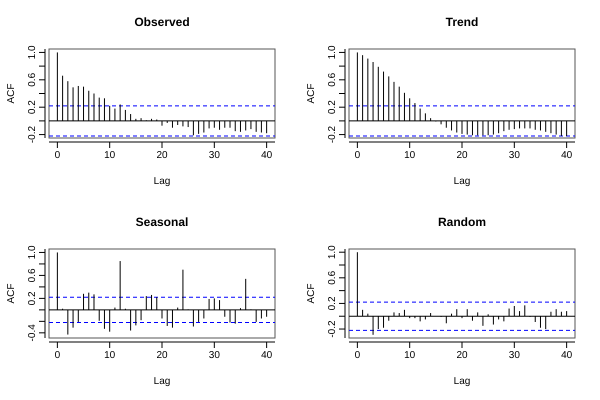 This screenshot has height=400, width=600. I want to click on chart-title: Trend, so click(462, 22).